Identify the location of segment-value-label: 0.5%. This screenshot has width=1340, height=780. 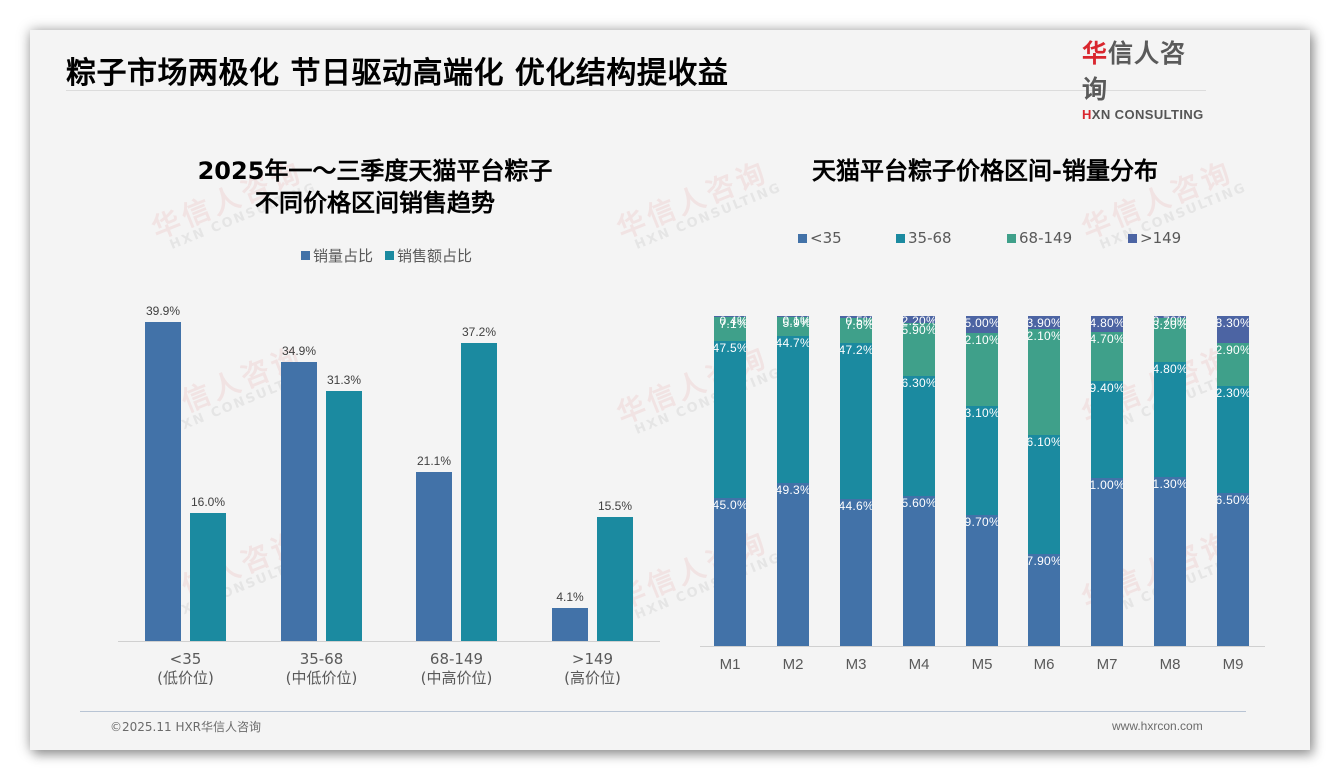
(858, 321).